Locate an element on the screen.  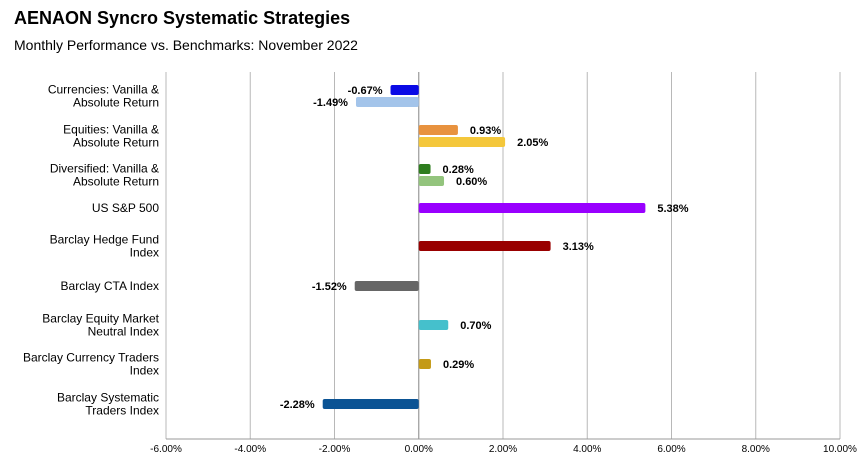
data-label: 0.29% is located at coordinates (458, 365).